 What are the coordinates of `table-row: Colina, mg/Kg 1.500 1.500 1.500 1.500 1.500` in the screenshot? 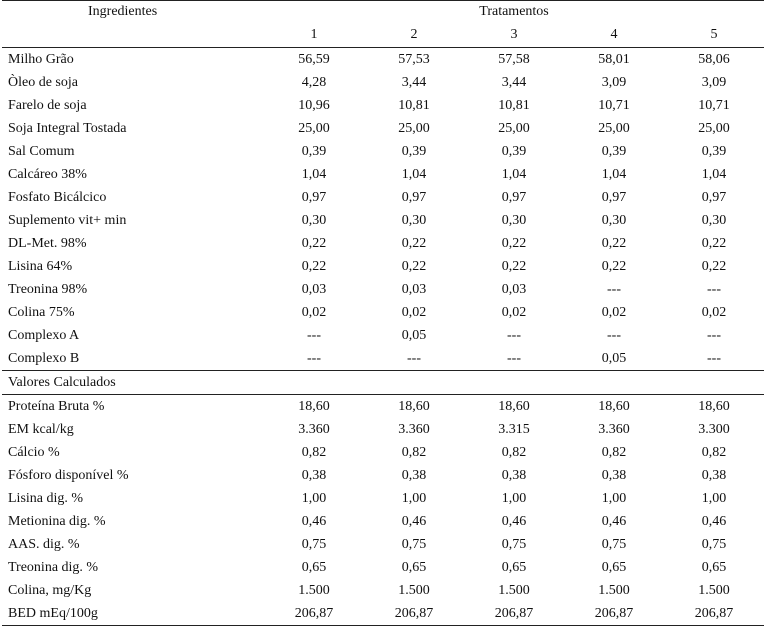 It's located at (383, 590).